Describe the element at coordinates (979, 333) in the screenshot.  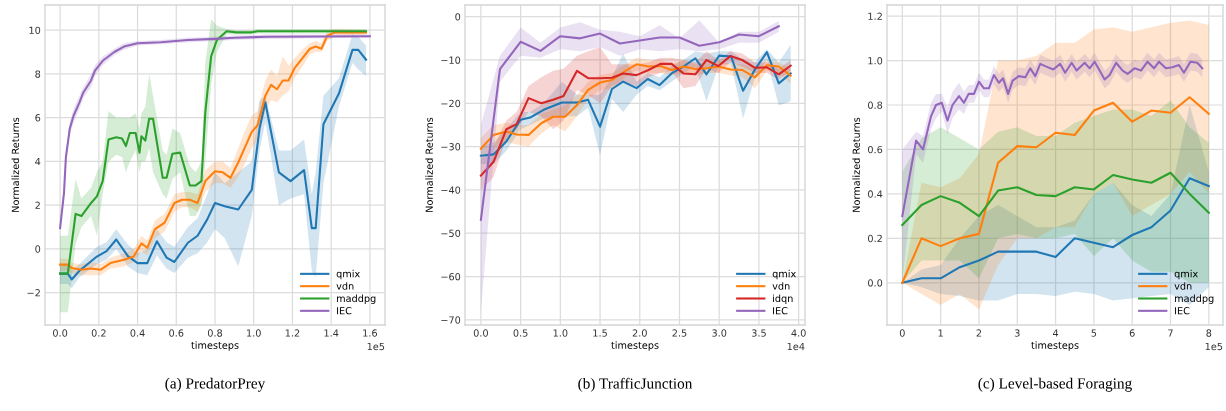
I see `x-tick-label: 2` at that location.